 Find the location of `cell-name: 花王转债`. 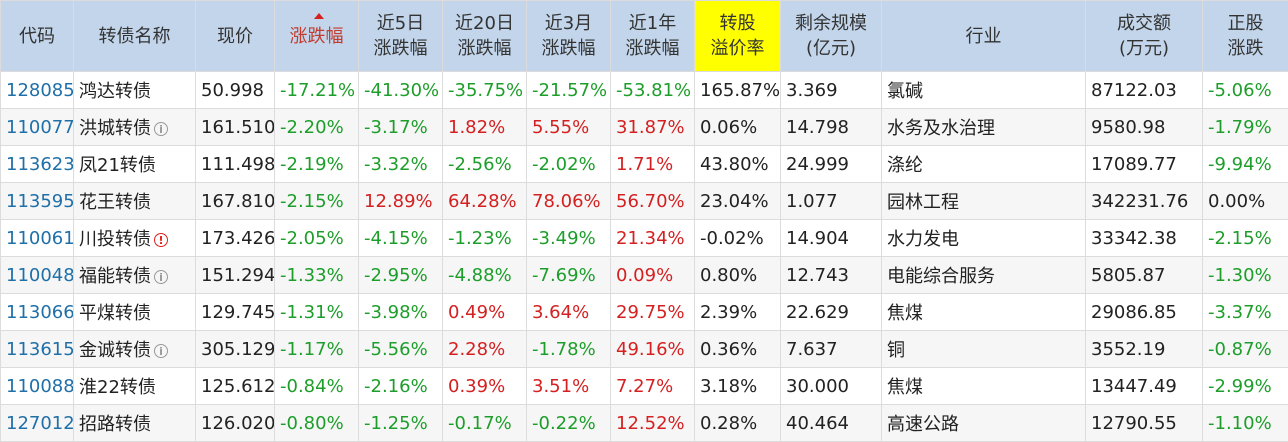

cell-name: 花王转债 is located at coordinates (135, 201).